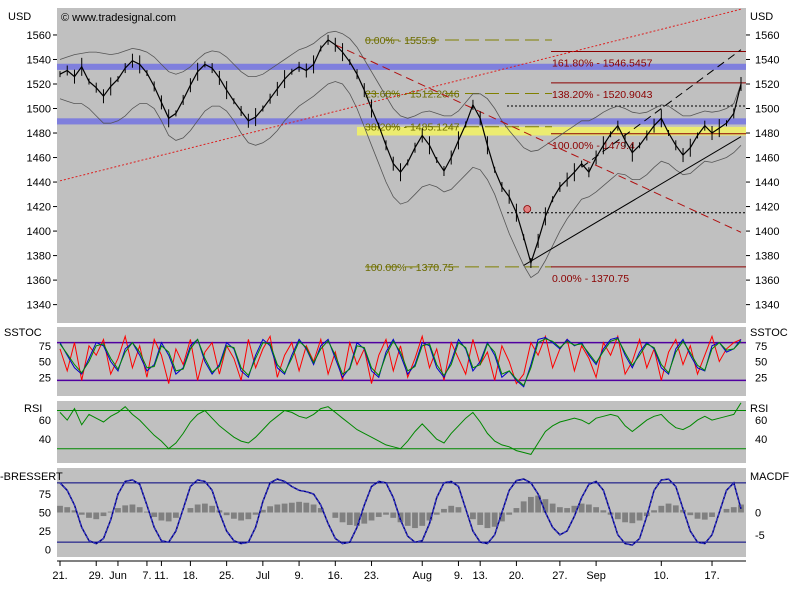  Describe the element at coordinates (96, 576) in the screenshot. I see `x-tick-label: 29.` at that location.